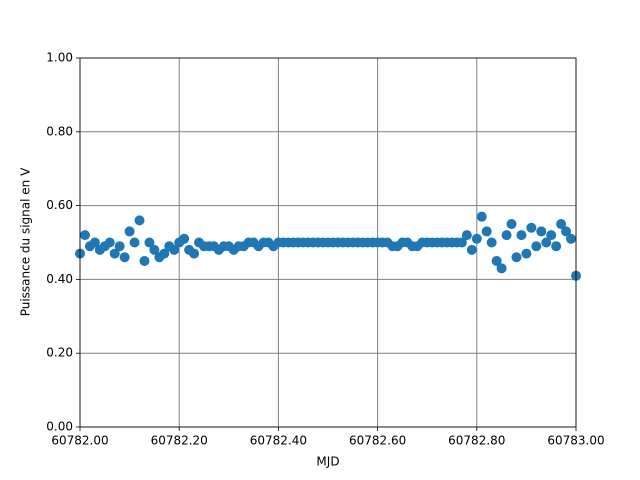 The height and width of the screenshot is (480, 640). I want to click on y-tick-label: 0.40, so click(59, 279).